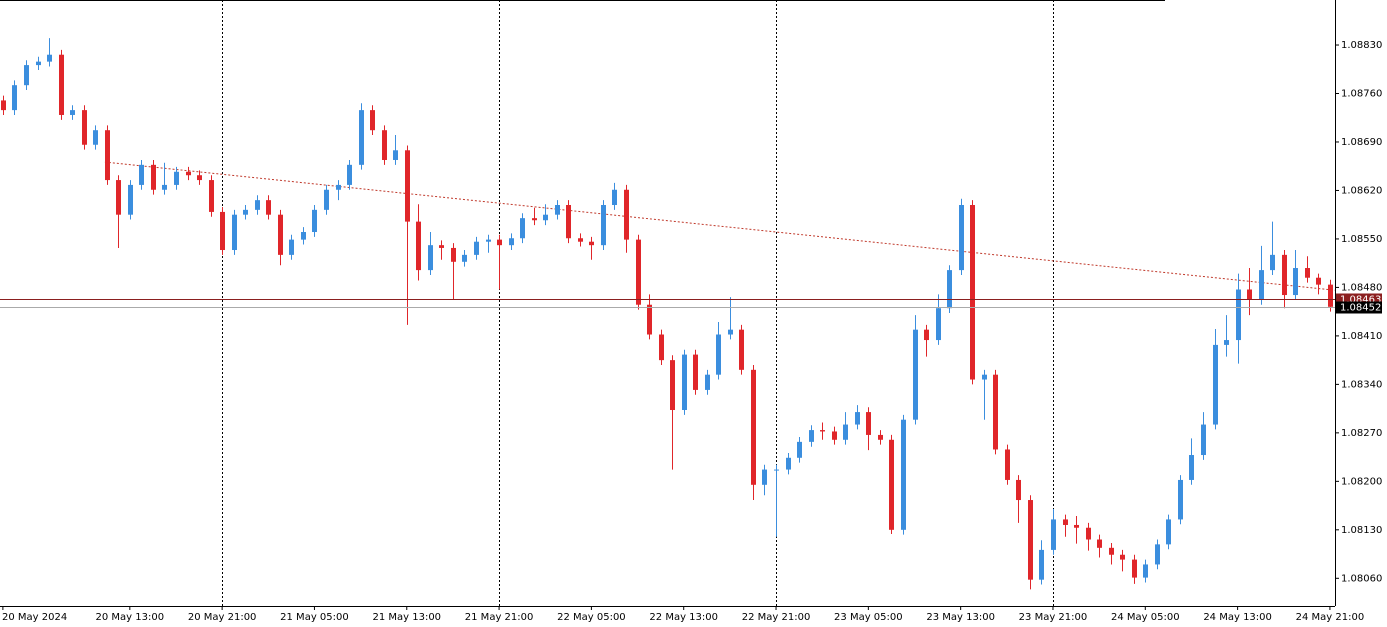 The height and width of the screenshot is (627, 1387). I want to click on price-label: 1.08452, so click(1360, 308).